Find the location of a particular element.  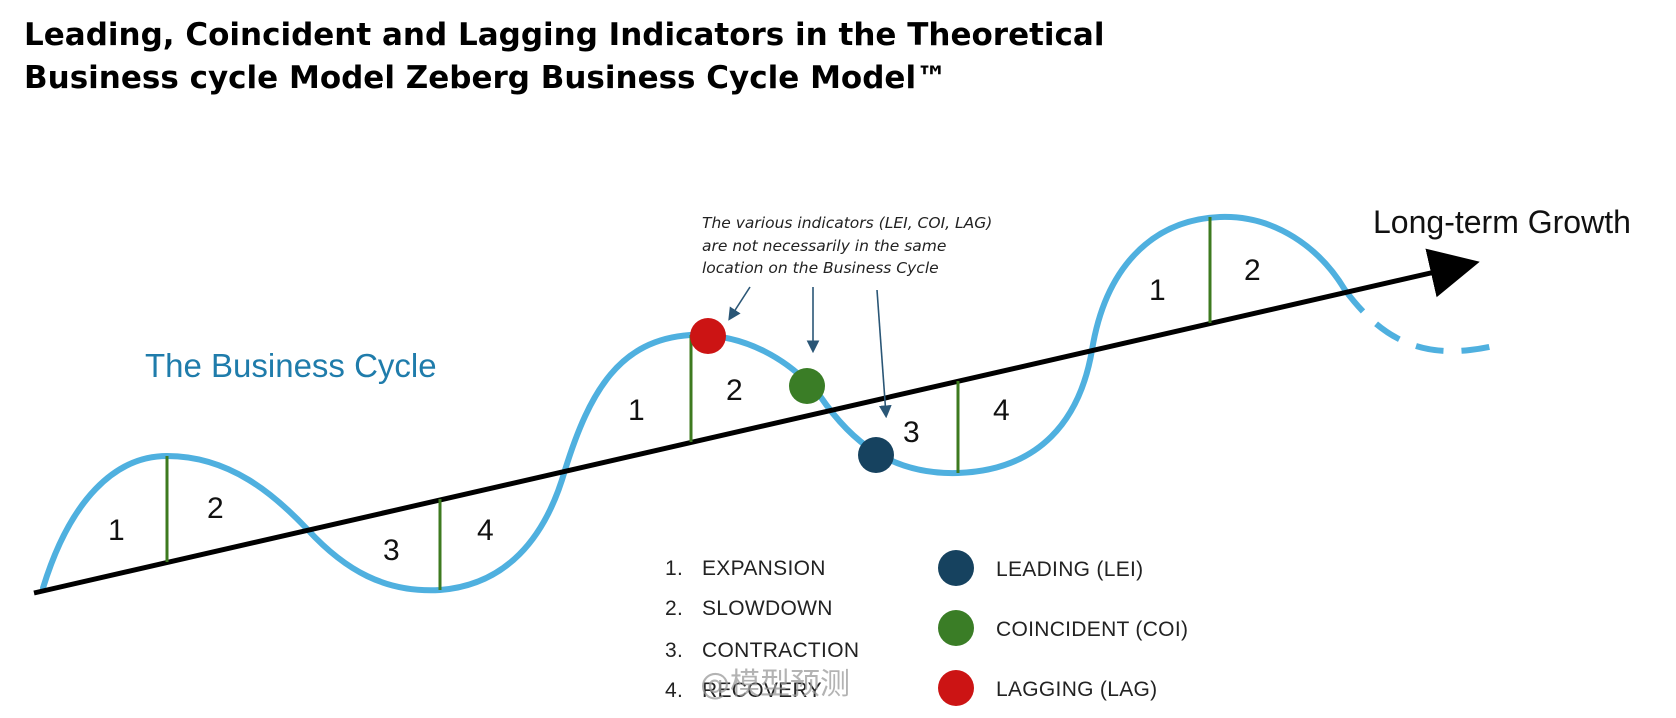

legend-phase-label: SLOWDOWN is located at coordinates (767, 608).